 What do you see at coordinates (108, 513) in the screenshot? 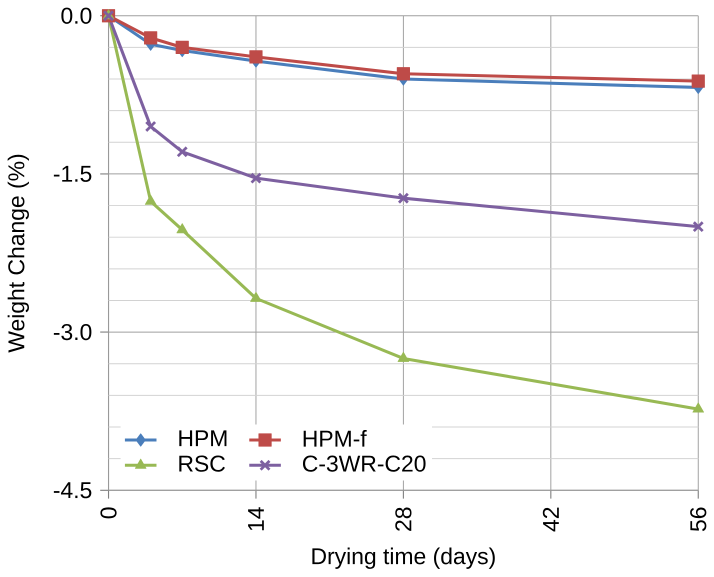
I see `x-tick-label: 0` at bounding box center [108, 513].